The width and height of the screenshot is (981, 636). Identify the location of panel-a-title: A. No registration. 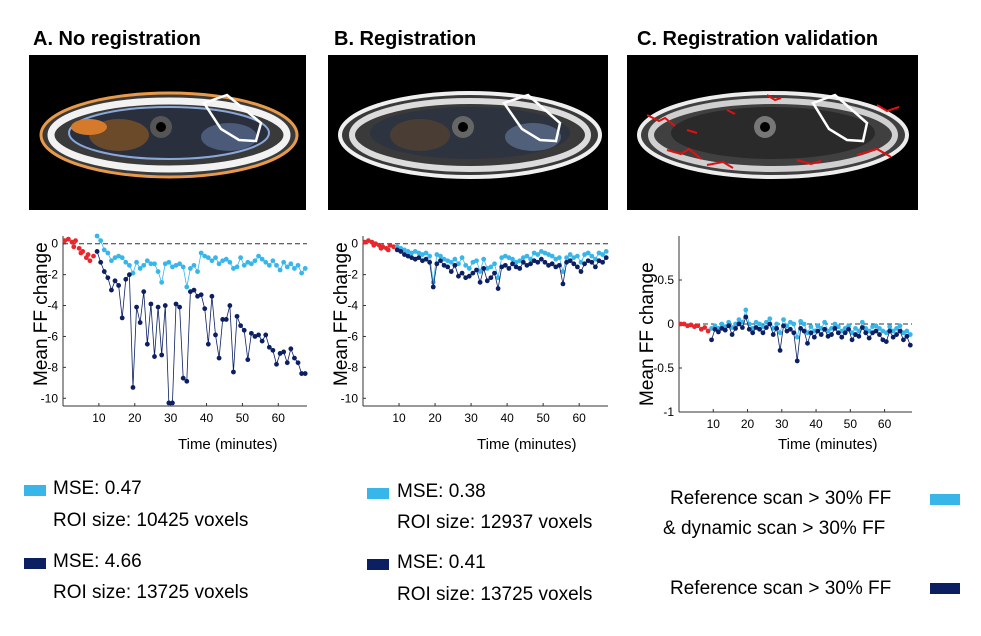
(117, 39).